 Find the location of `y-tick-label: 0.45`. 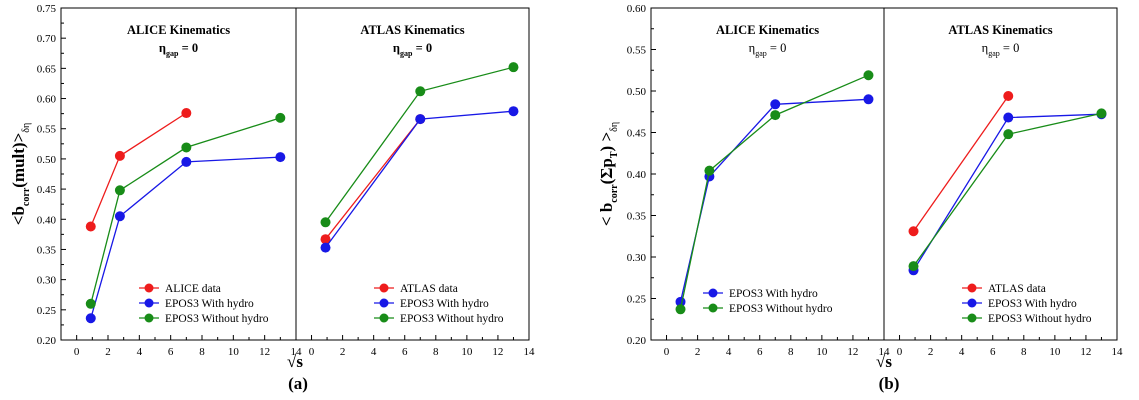

y-tick-label: 0.45 is located at coordinates (47, 190).